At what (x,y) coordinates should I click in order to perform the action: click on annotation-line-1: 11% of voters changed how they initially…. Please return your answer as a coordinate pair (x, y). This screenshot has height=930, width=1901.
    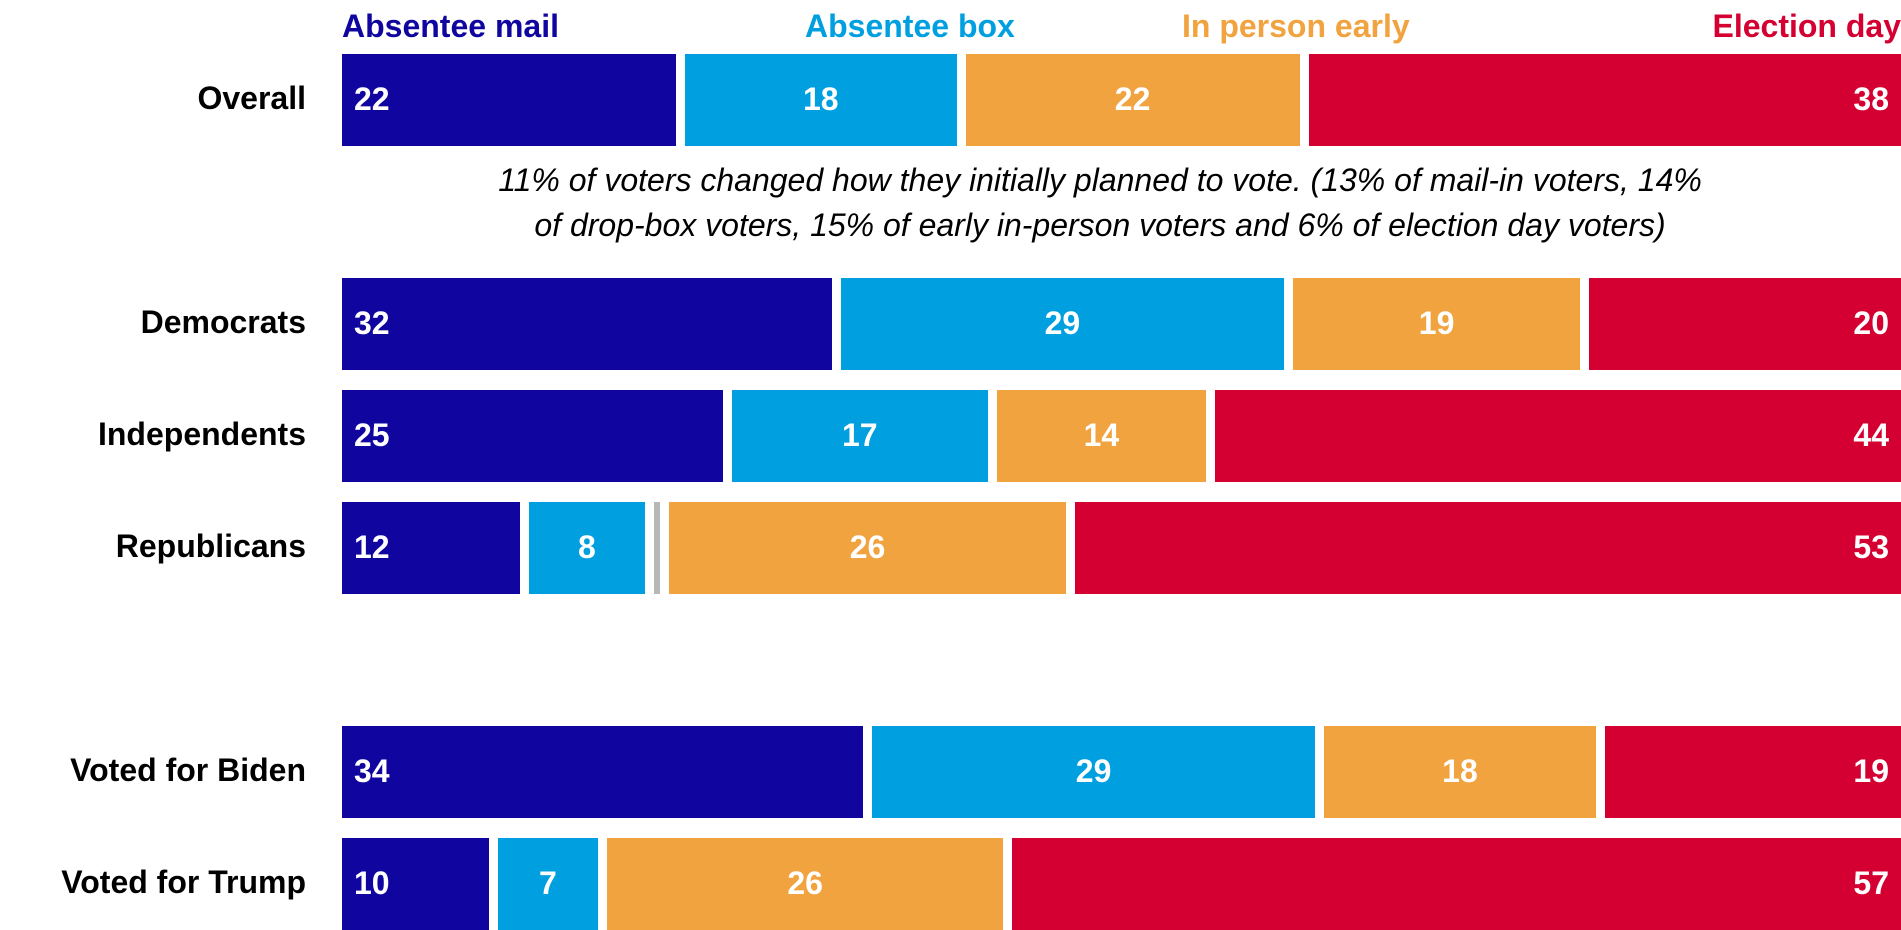
    Looking at the image, I should click on (1100, 180).